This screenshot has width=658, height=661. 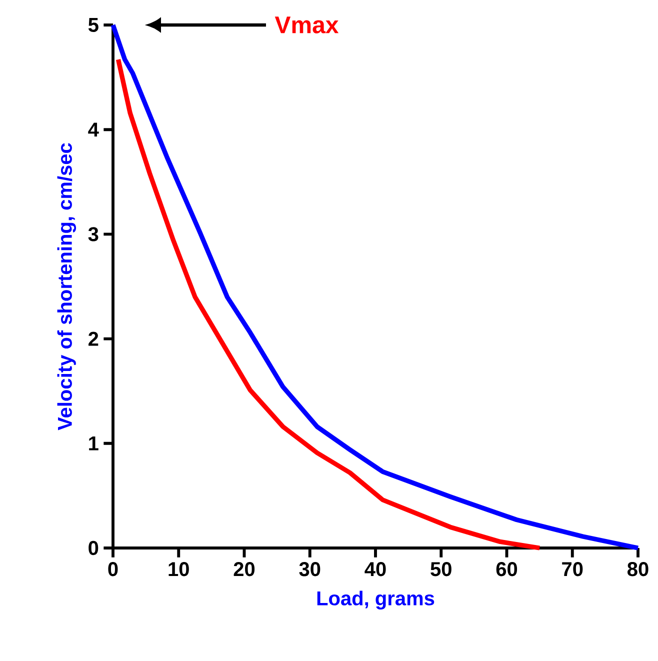 I want to click on y-tick-label: 5, so click(x=93, y=25).